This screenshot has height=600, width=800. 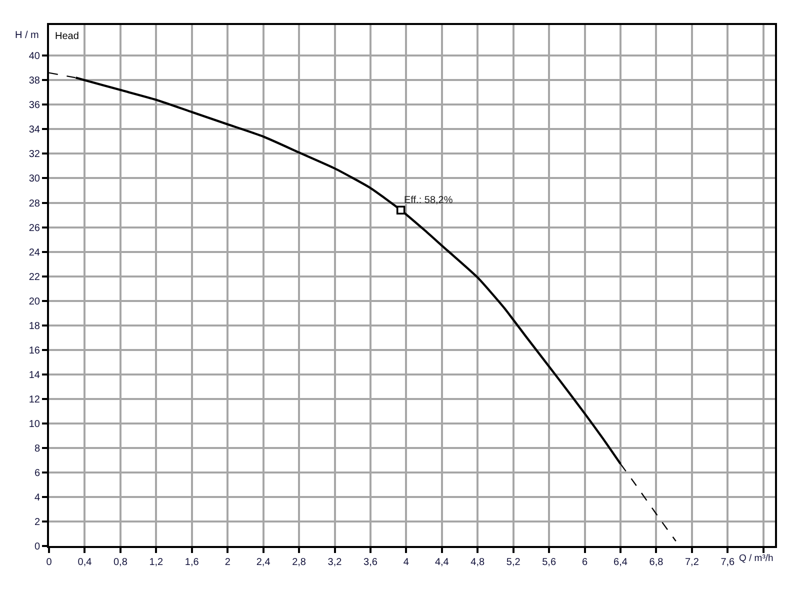 What do you see at coordinates (85, 562) in the screenshot?
I see `x-tick-label: 0,4` at bounding box center [85, 562].